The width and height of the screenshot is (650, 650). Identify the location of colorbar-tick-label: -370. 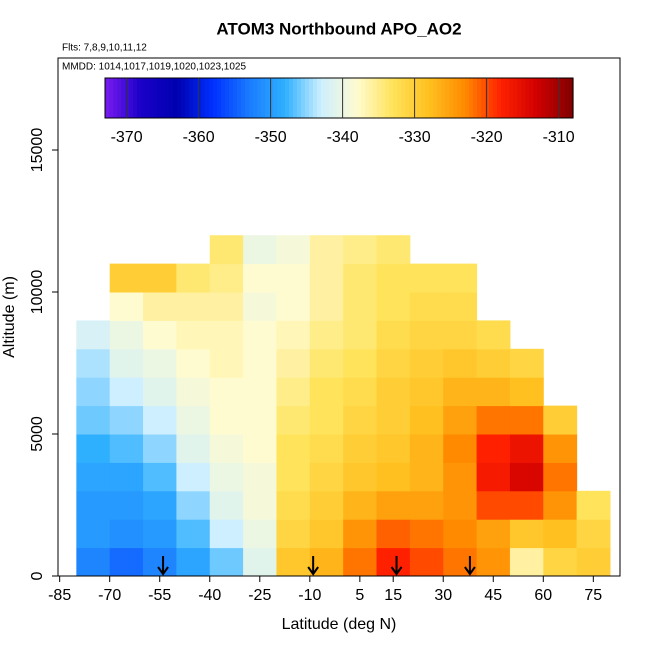
(127, 137).